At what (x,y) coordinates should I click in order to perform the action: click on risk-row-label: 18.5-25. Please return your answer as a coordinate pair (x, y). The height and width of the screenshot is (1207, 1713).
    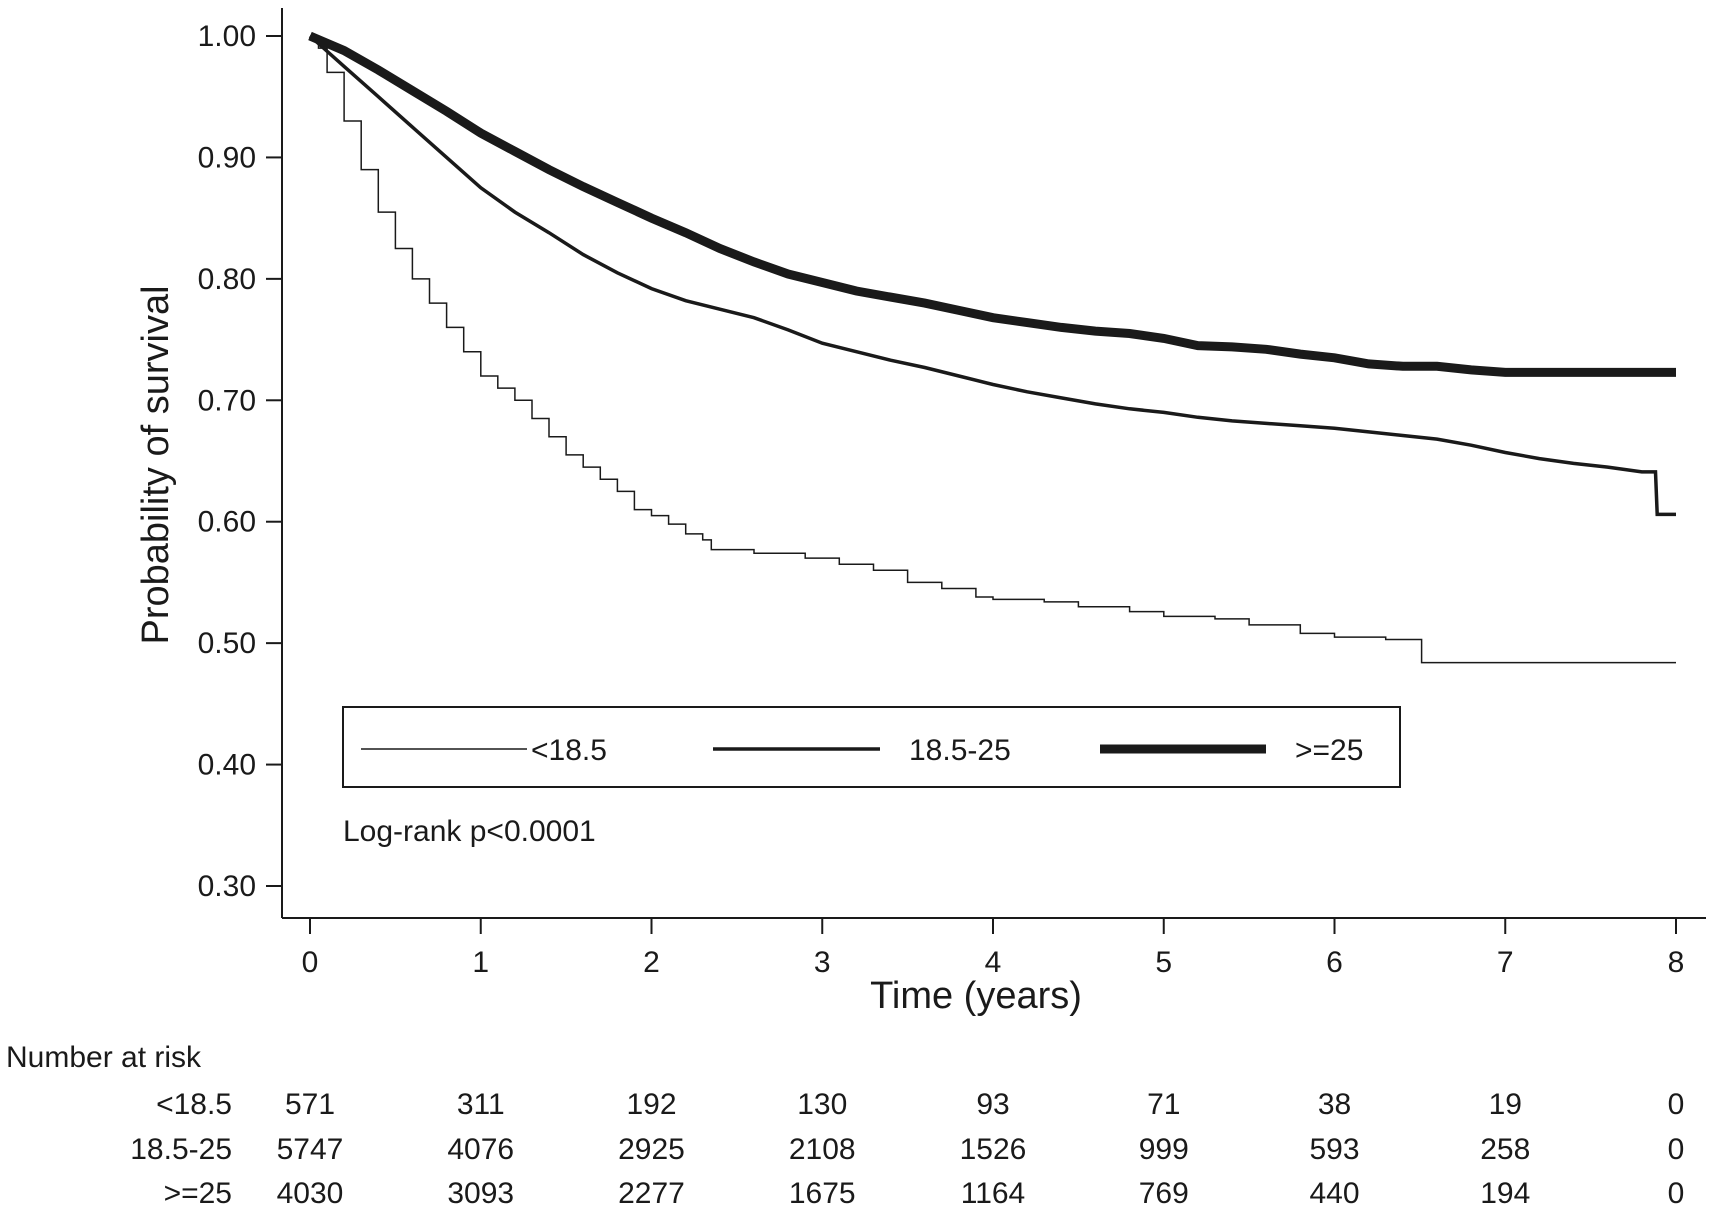
    Looking at the image, I should click on (181, 1149).